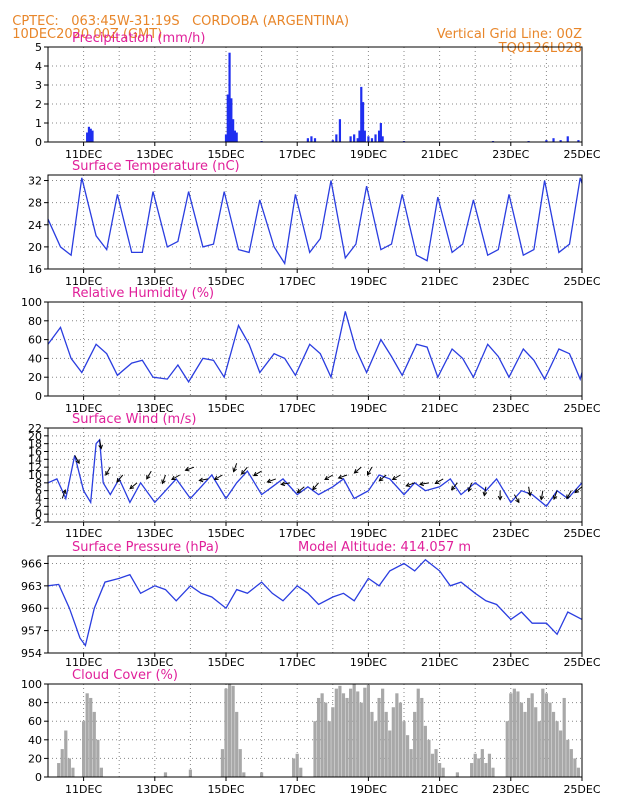  Describe the element at coordinates (38, 123) in the screenshot. I see `y-tick-label: 1` at that location.